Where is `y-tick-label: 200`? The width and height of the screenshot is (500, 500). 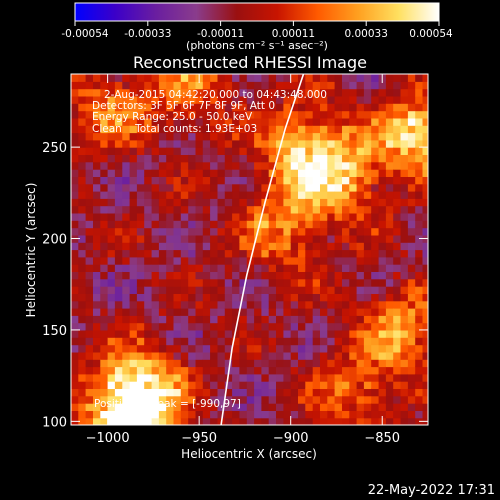
y-tick-label: 200 is located at coordinates (54, 240).